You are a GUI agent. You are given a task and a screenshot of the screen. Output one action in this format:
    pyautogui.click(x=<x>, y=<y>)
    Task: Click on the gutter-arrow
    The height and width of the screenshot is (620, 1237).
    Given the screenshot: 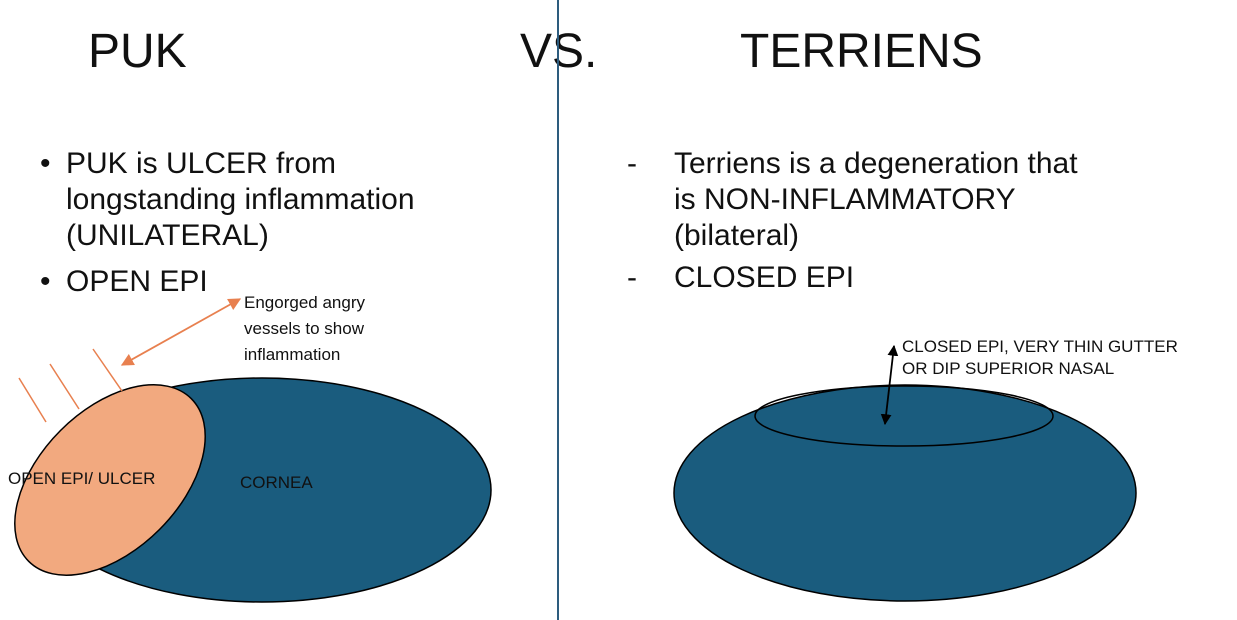 What is the action you would take?
    pyautogui.click(x=889, y=385)
    